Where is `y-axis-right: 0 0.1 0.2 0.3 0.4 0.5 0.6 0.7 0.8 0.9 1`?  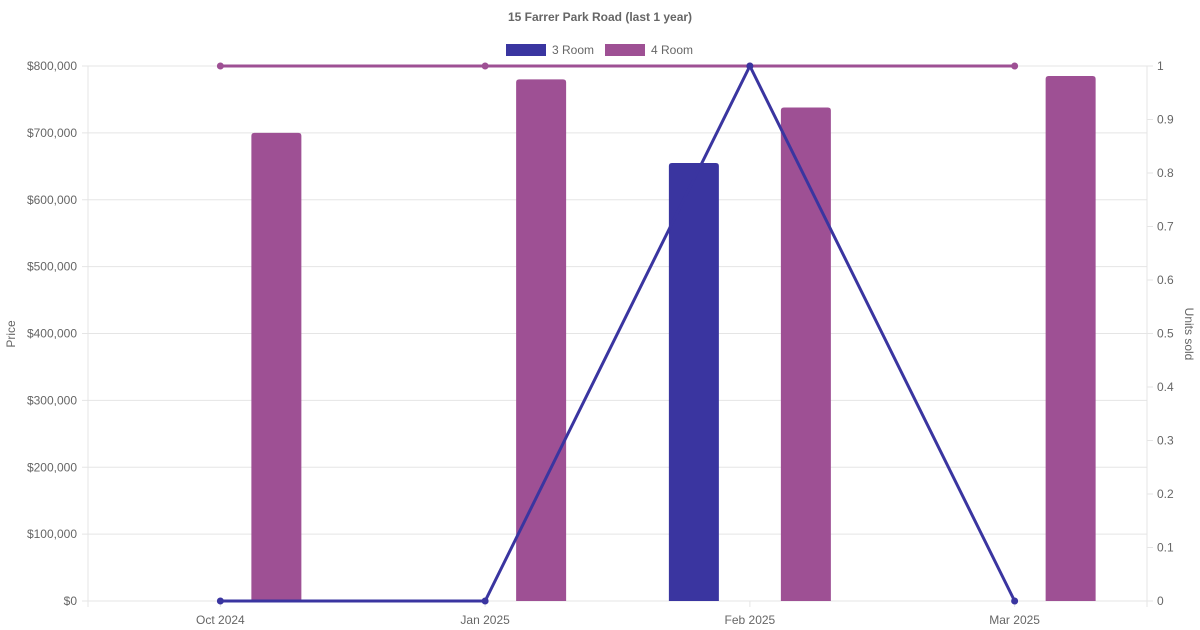
y-axis-right: 0 0.1 0.2 0.3 0.4 0.5 0.6 0.7 0.8 0.9 1 is located at coordinates (1160, 333).